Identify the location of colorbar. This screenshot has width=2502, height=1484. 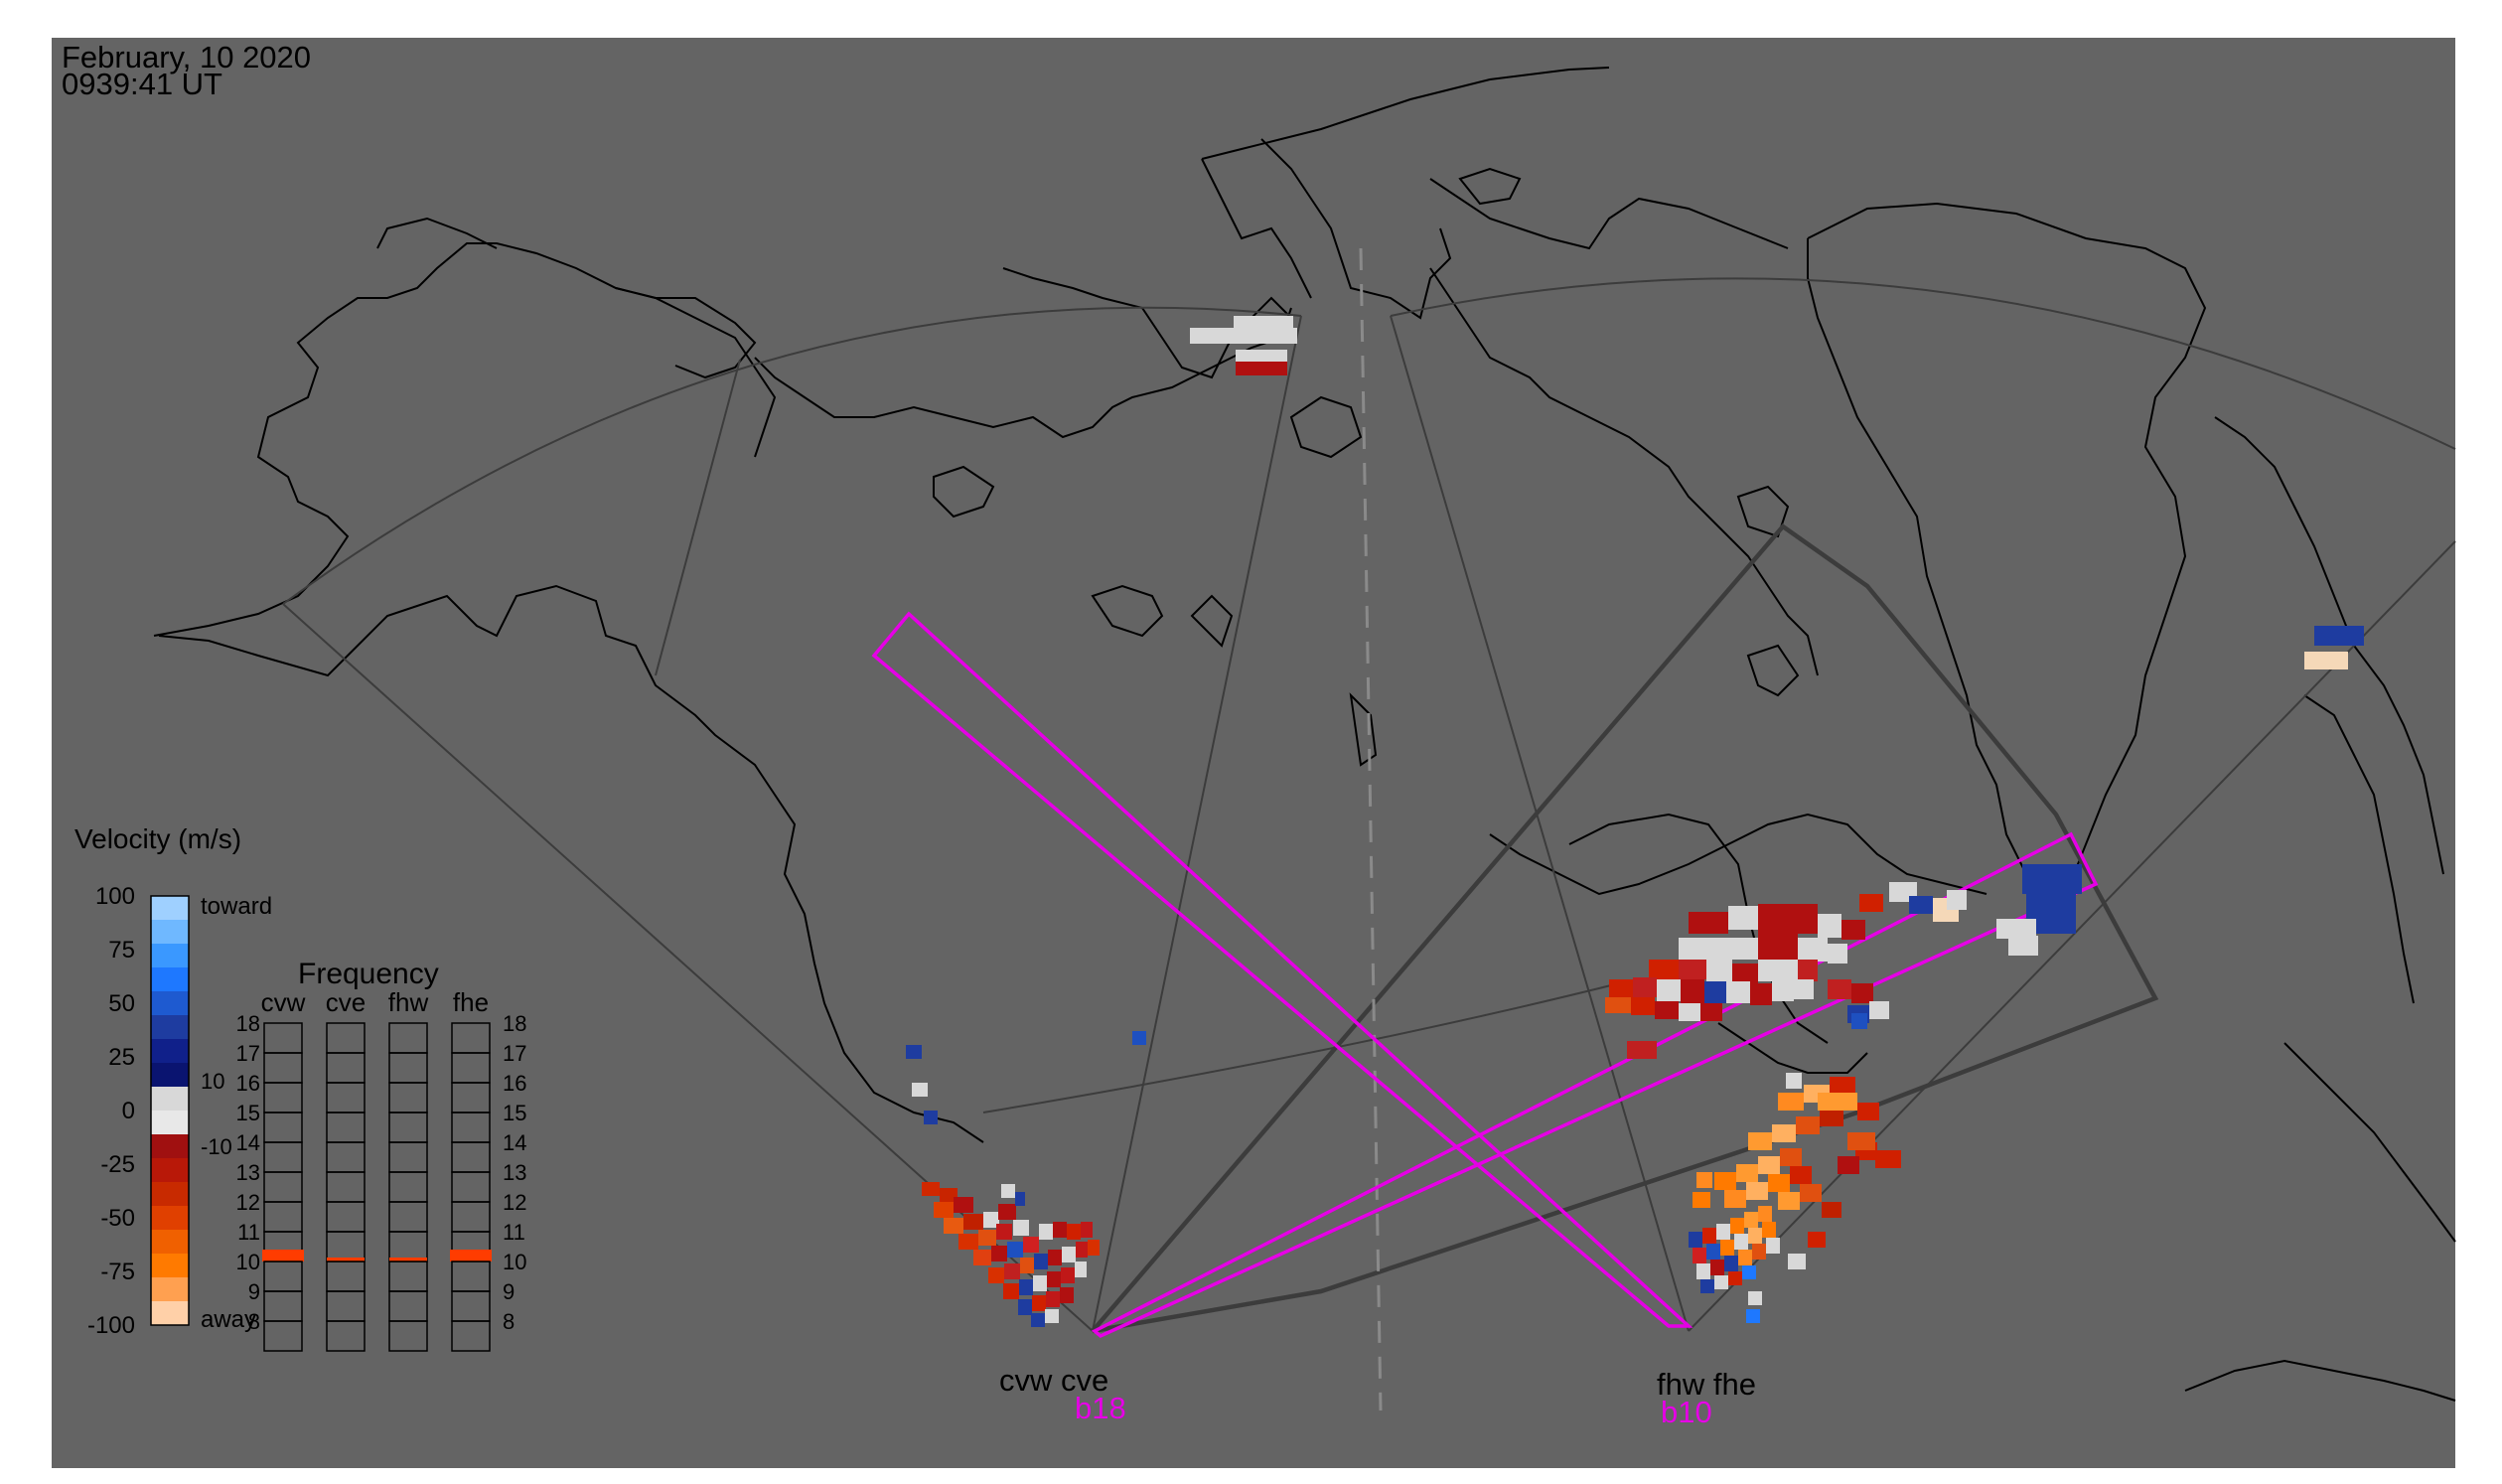
(170, 1111).